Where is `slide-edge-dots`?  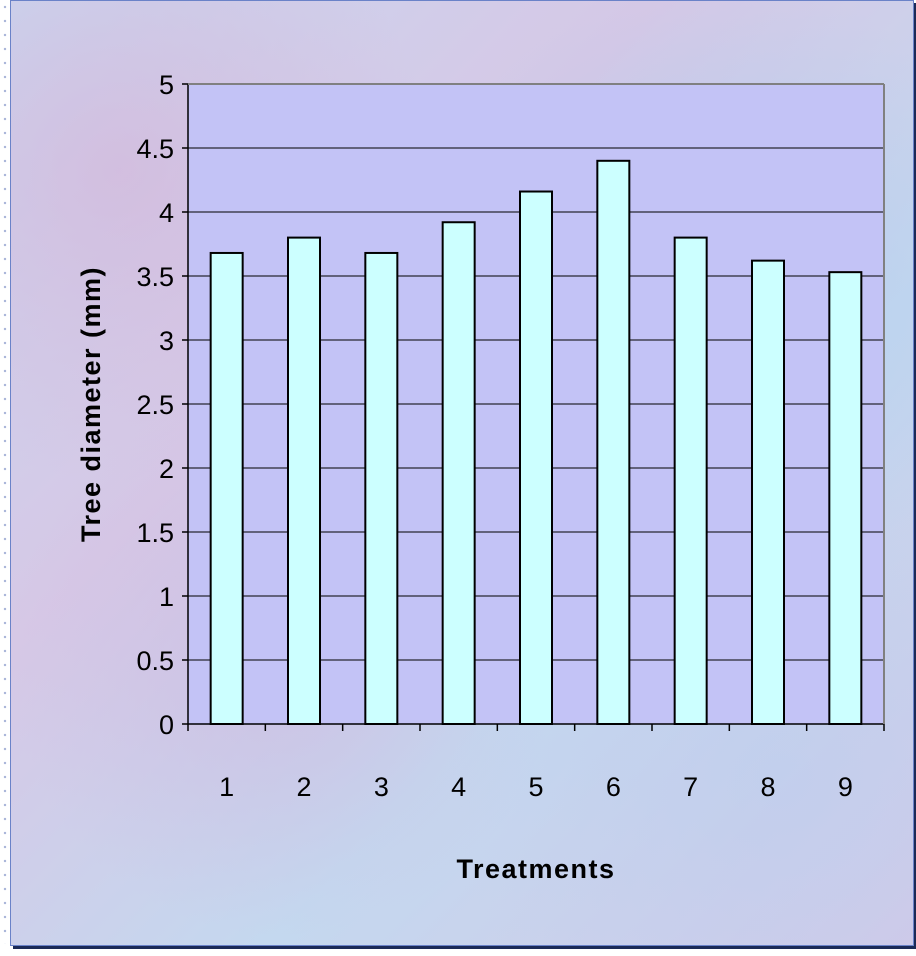
slide-edge-dots is located at coordinates (5, 472).